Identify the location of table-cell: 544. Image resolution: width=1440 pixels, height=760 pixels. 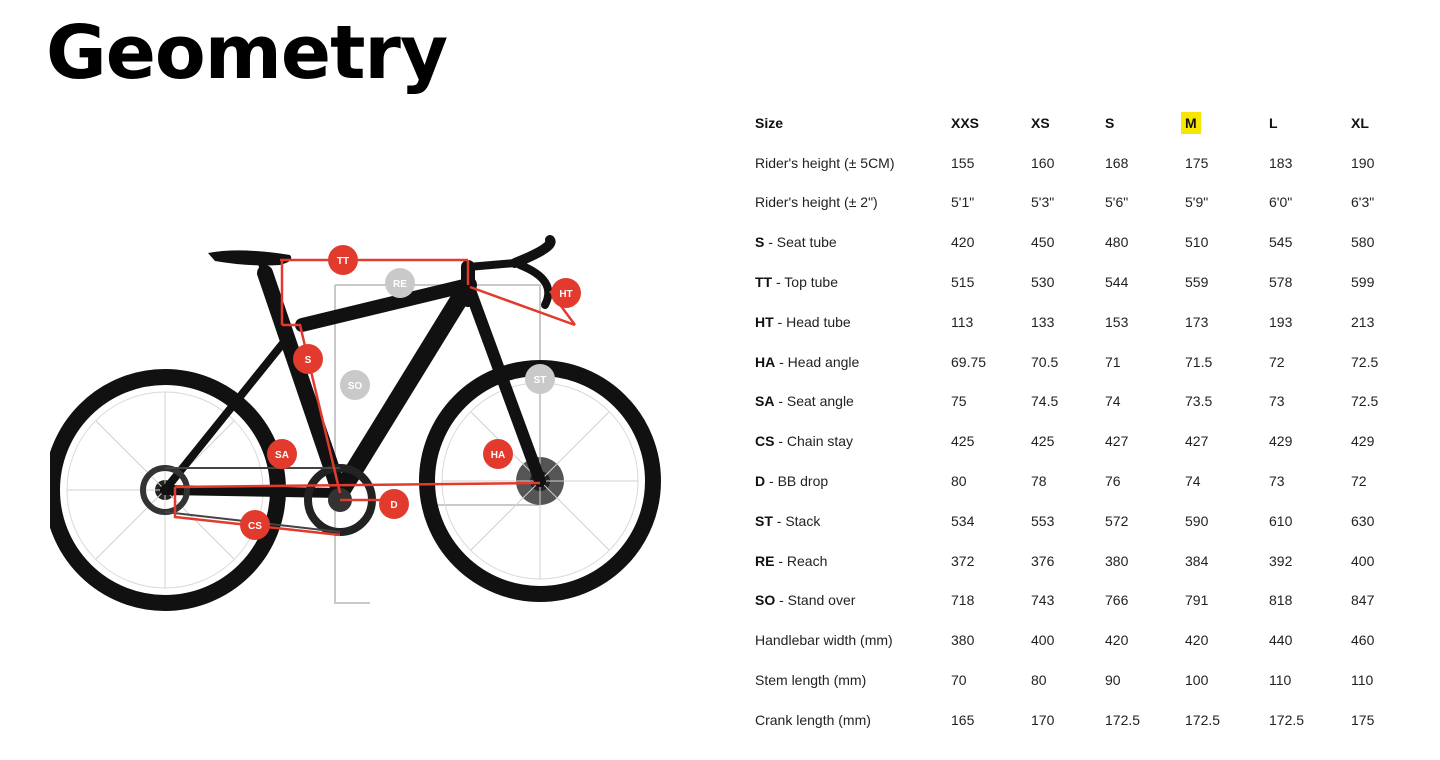
(1117, 282).